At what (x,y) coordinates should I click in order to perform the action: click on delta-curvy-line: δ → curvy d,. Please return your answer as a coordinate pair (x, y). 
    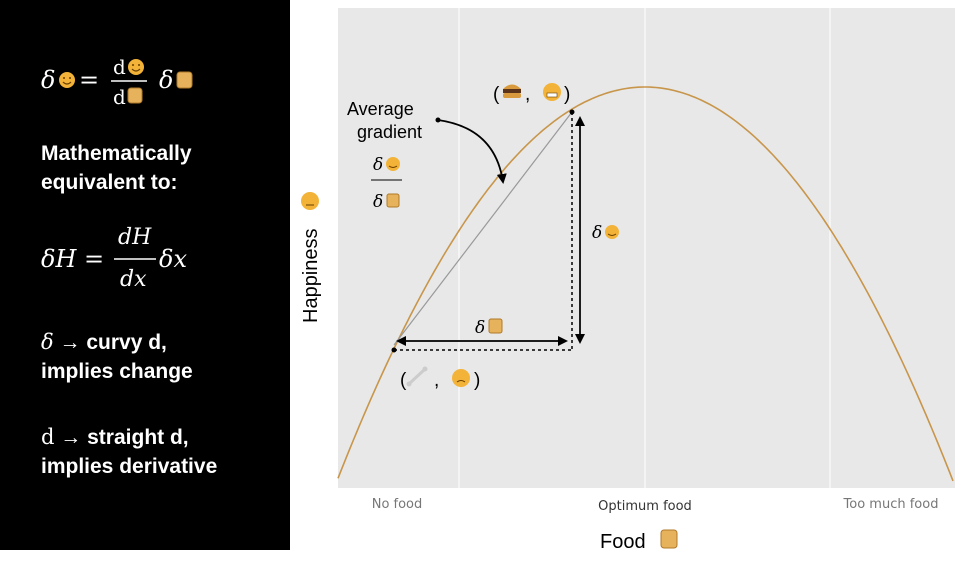
    Looking at the image, I should click on (104, 342).